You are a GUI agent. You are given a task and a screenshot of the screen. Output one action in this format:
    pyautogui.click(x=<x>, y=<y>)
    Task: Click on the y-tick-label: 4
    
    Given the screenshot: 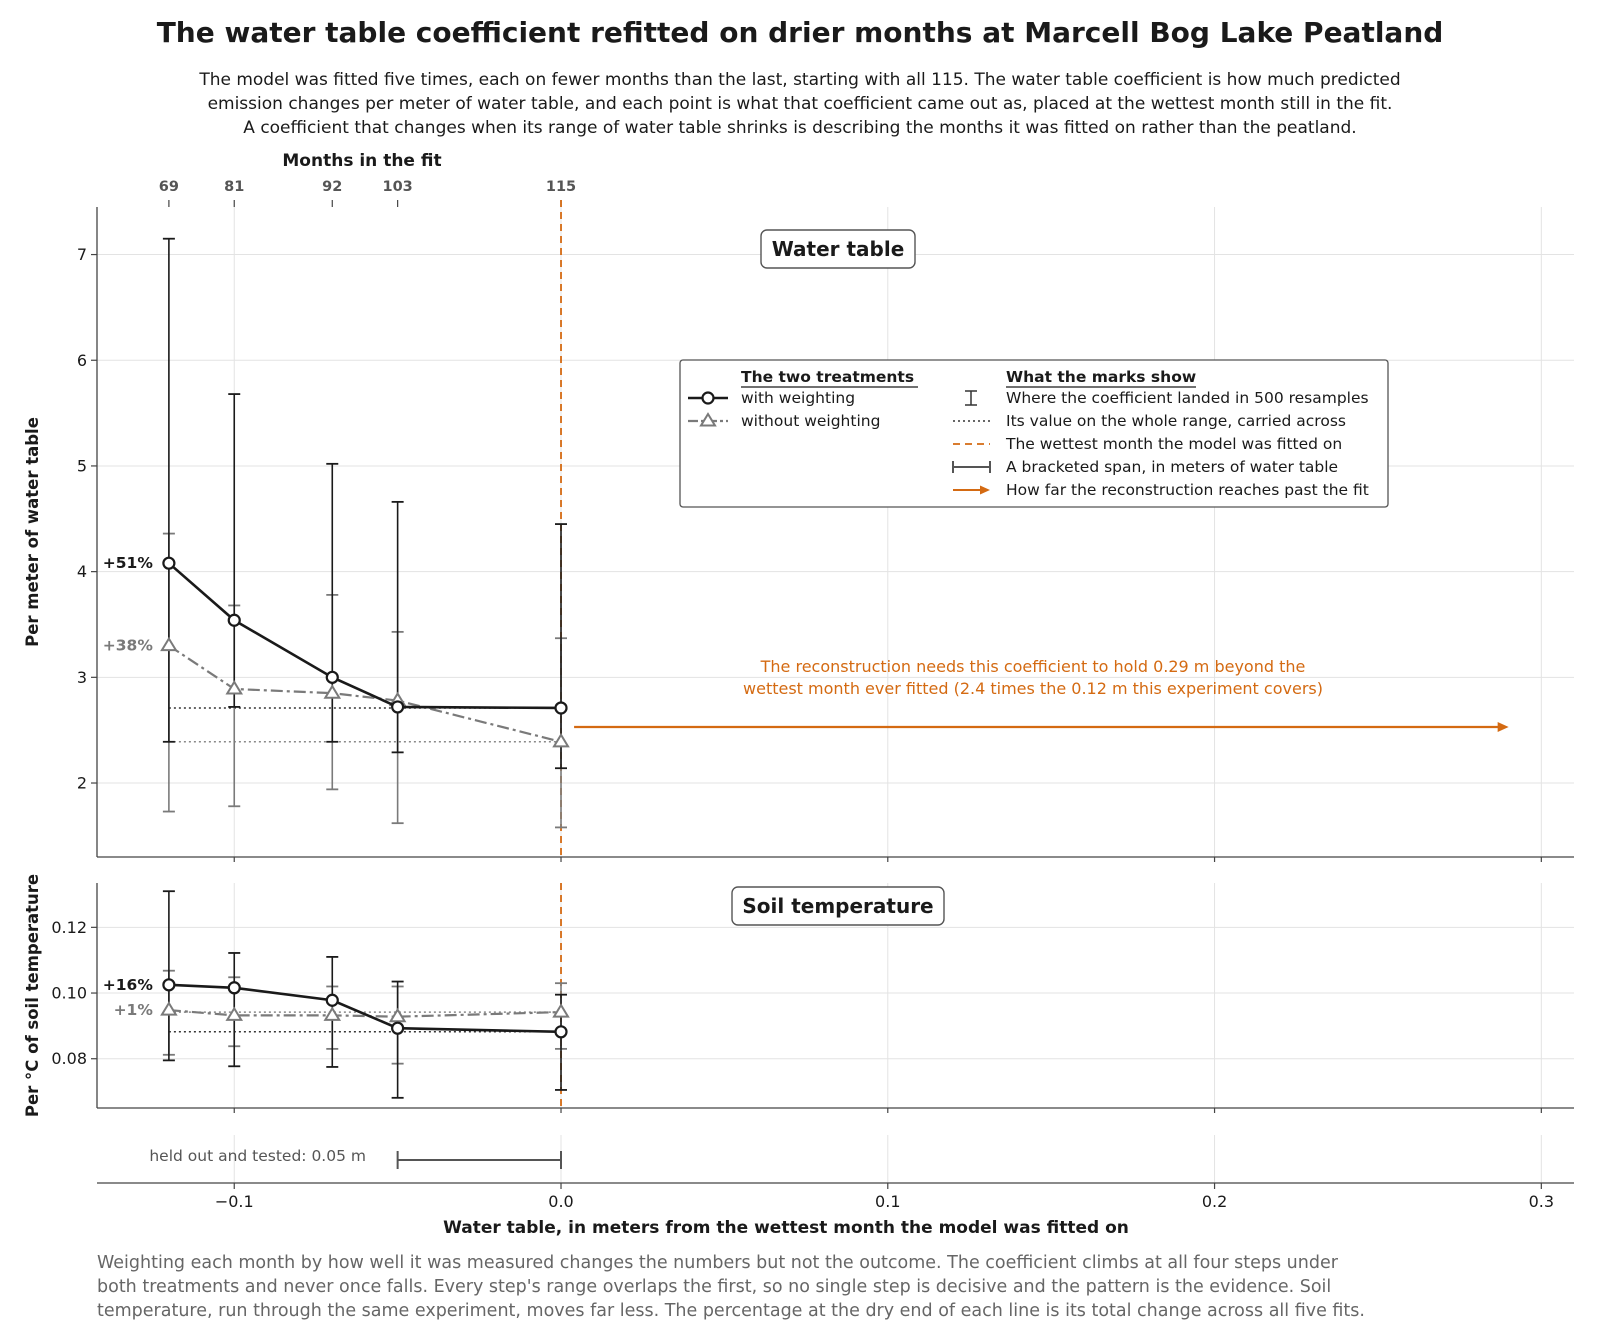 What is the action you would take?
    pyautogui.click(x=82, y=571)
    